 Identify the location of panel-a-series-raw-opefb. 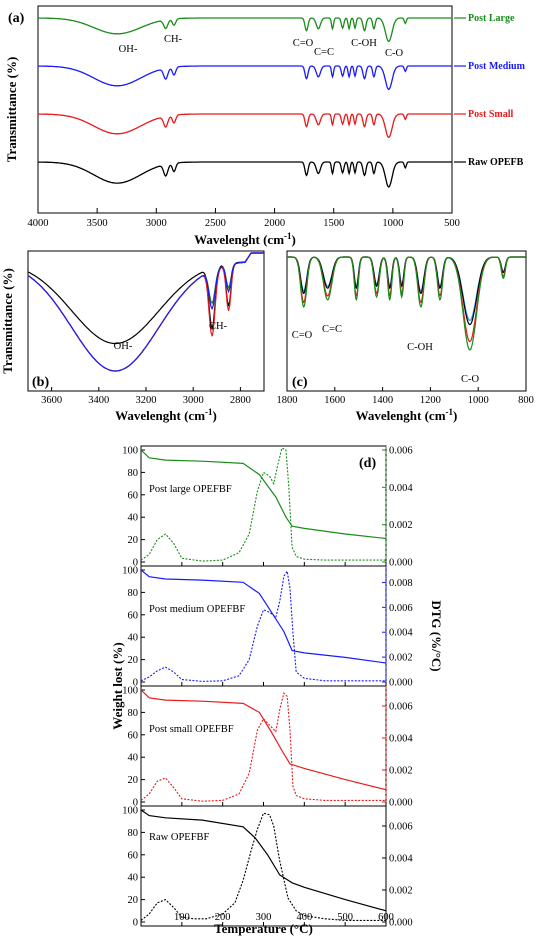
(245, 174).